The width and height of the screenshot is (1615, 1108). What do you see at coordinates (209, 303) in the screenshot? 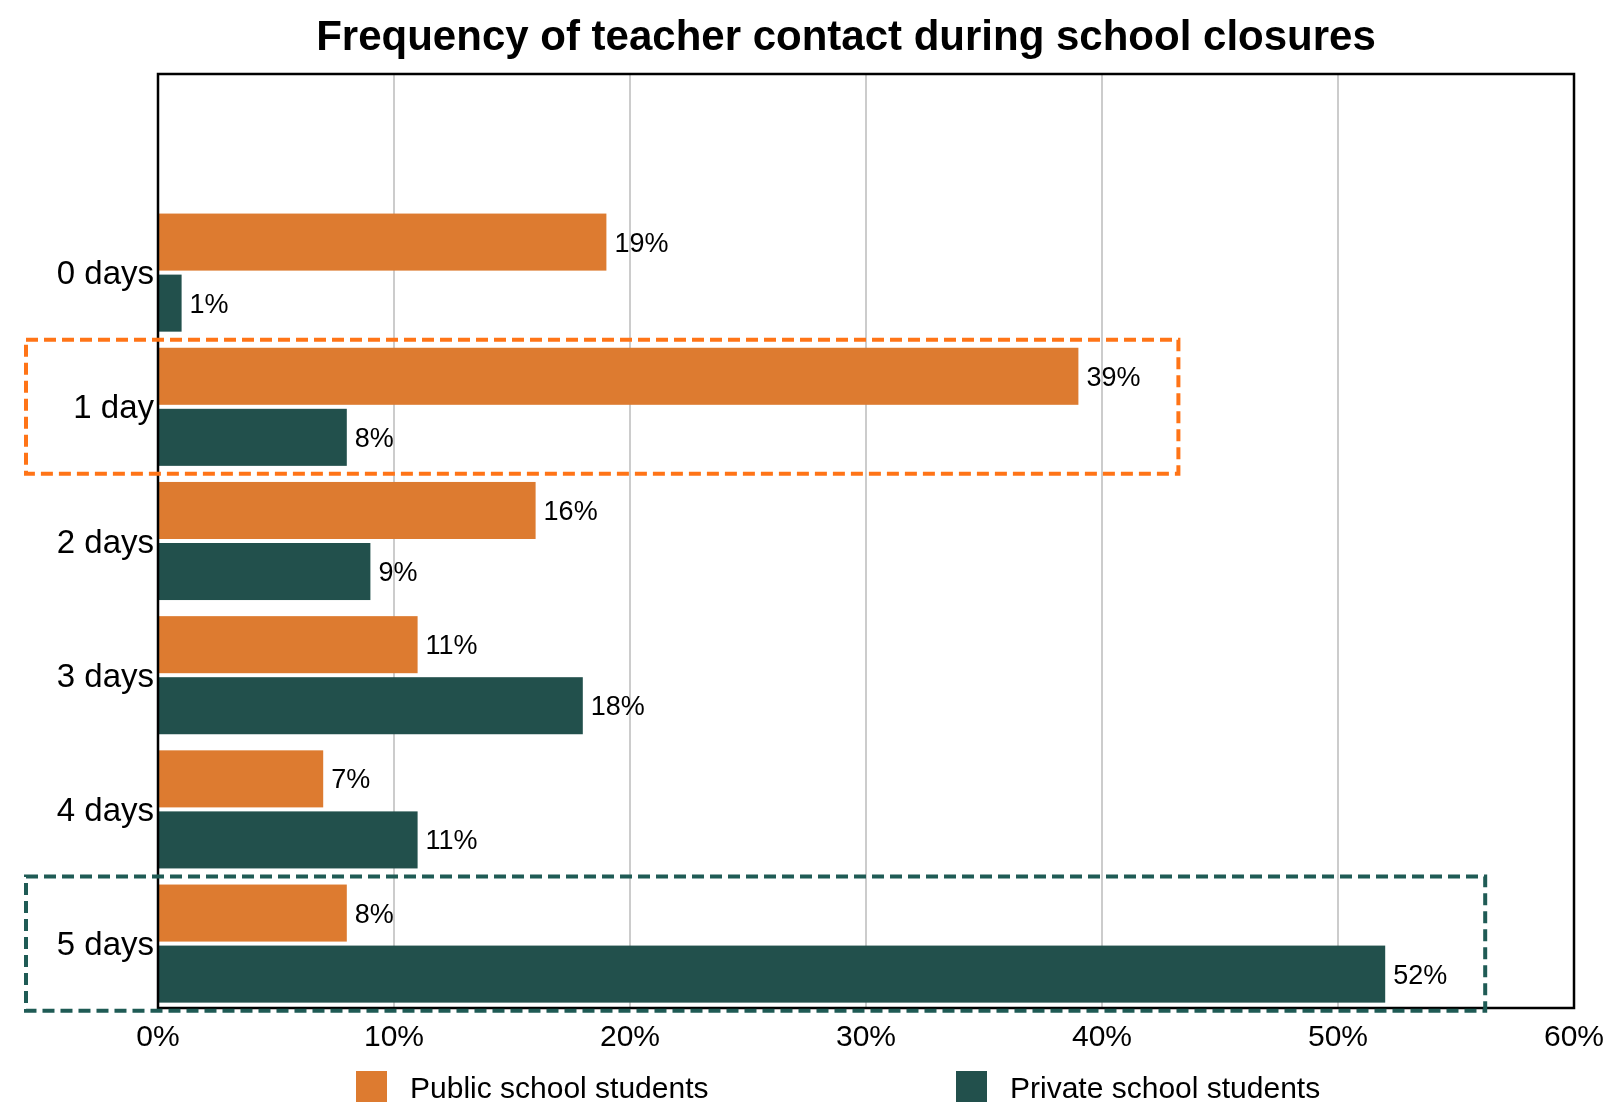
I see `data-label: 1%` at bounding box center [209, 303].